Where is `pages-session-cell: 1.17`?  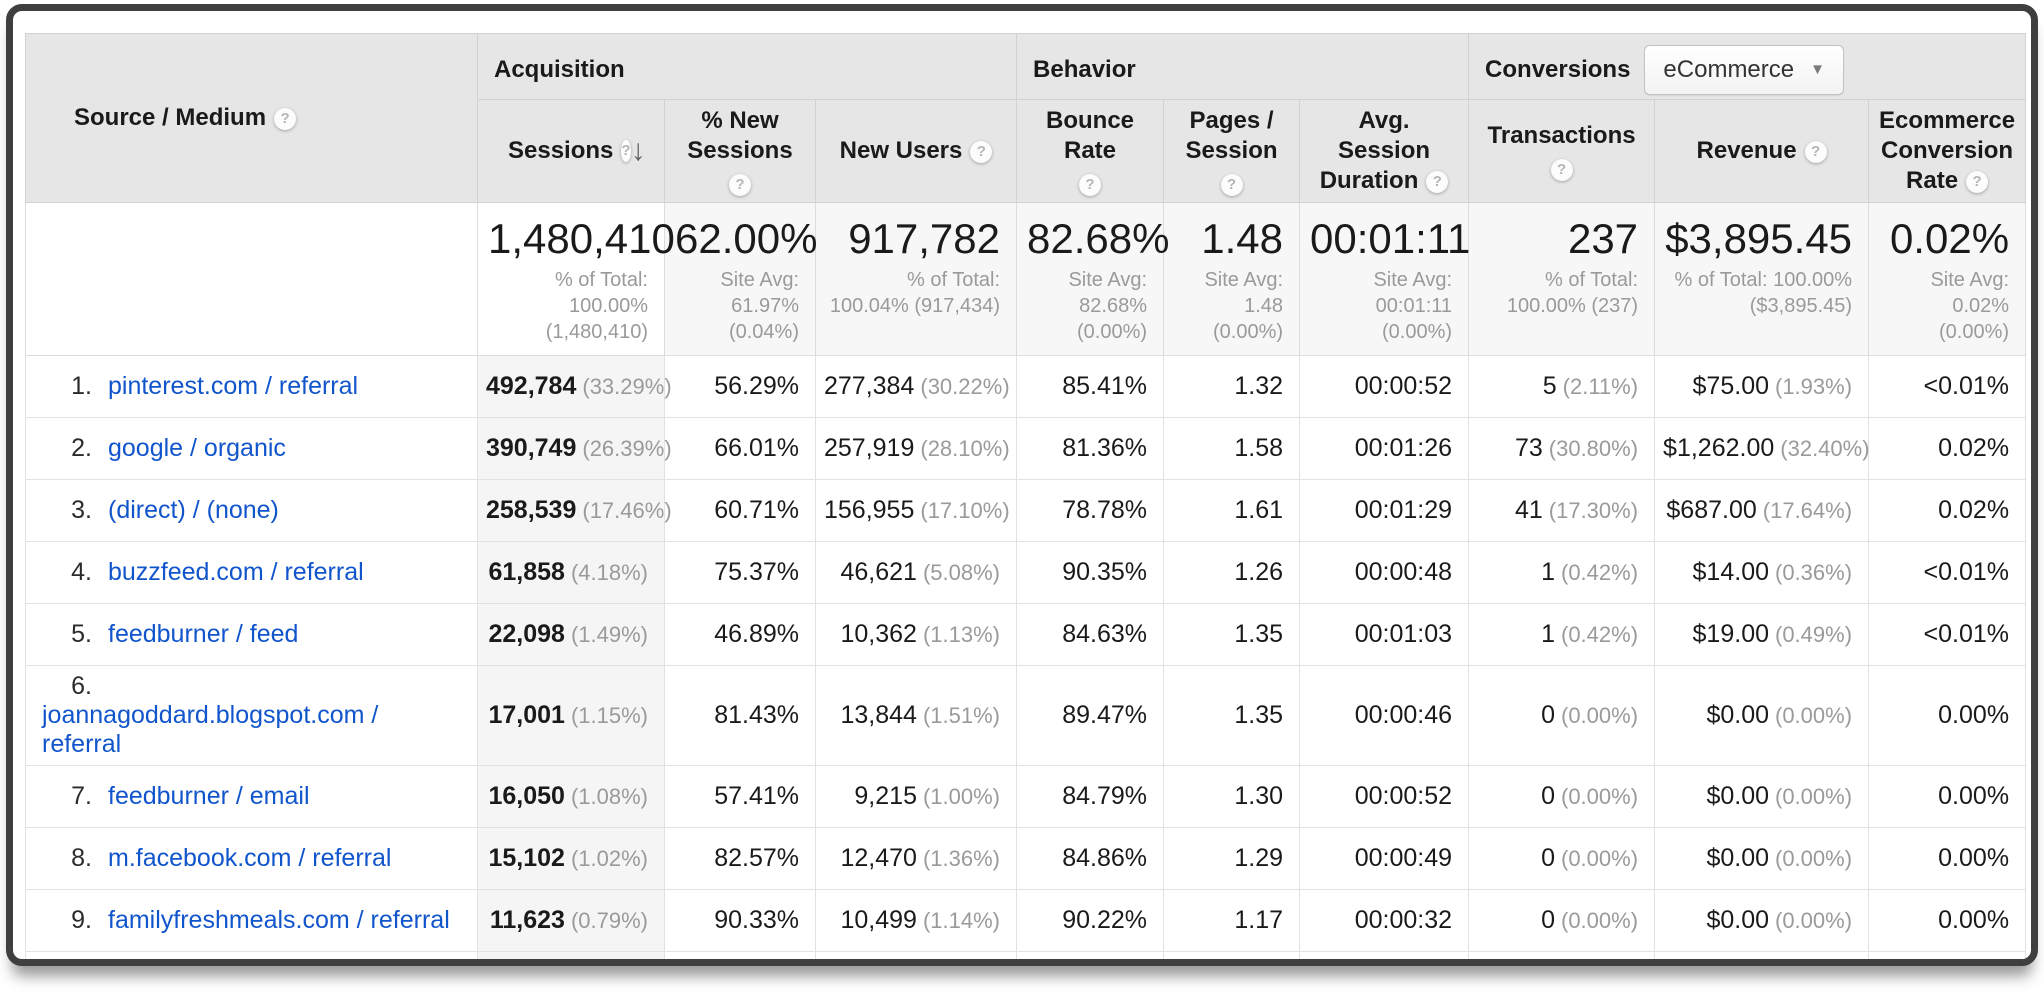 pages-session-cell: 1.17 is located at coordinates (1232, 920).